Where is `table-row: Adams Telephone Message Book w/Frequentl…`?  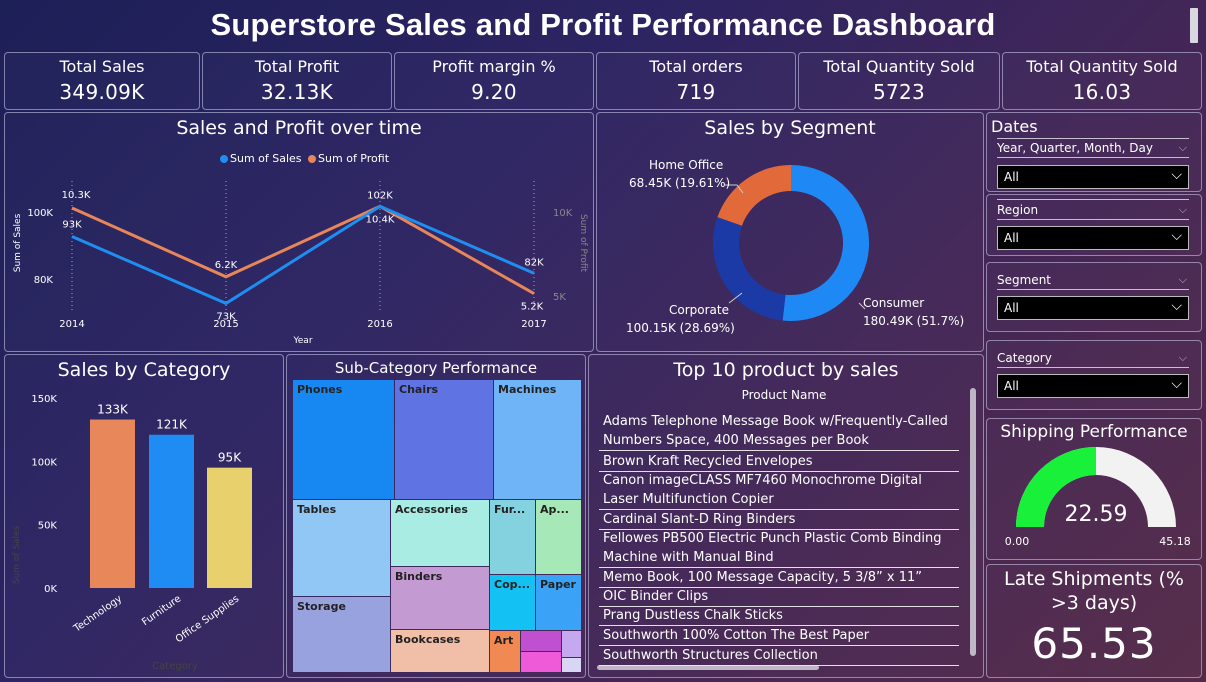 table-row: Adams Telephone Message Book w/Frequentl… is located at coordinates (779, 431).